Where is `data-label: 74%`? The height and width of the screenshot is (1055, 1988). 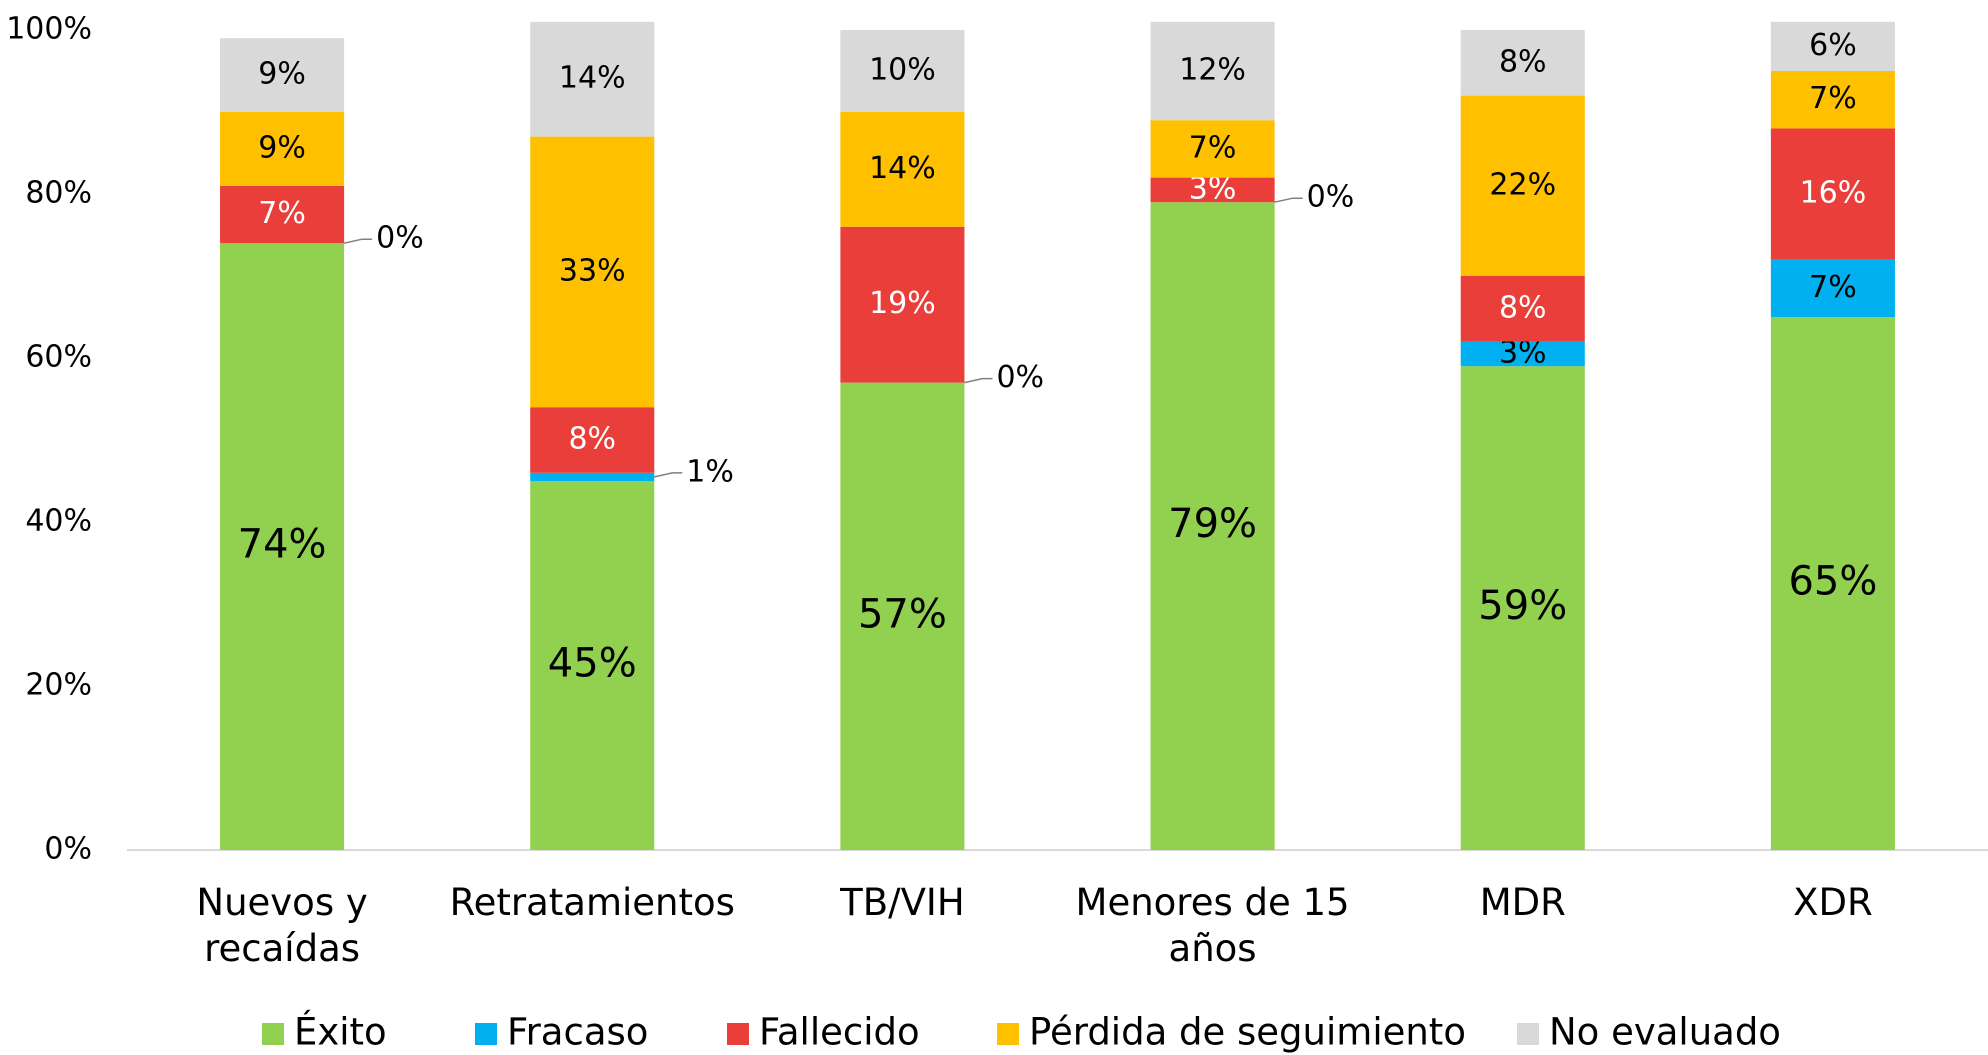 data-label: 74% is located at coordinates (282, 545).